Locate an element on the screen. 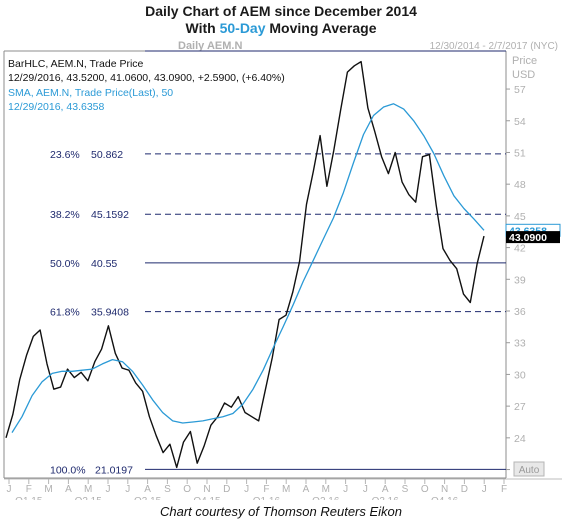 The height and width of the screenshot is (523, 562). y-axis-ticks: 21242730333639424548515457 is located at coordinates (516, 280).